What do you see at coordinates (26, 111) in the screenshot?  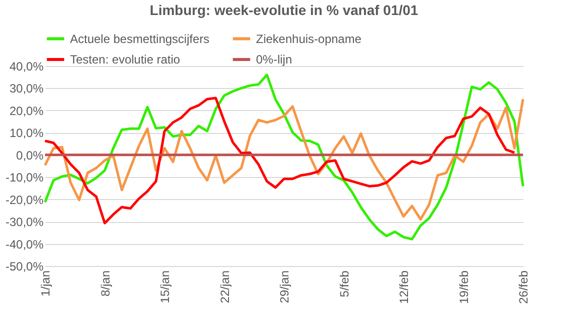 I see `y-tick-label: 20,0%` at bounding box center [26, 111].